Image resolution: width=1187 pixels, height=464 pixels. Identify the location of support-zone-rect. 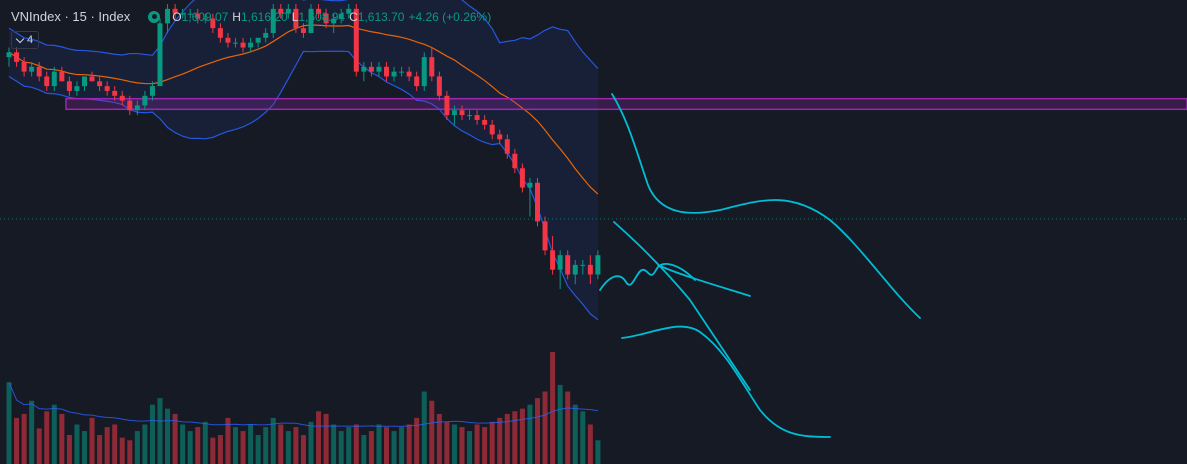
(626, 104).